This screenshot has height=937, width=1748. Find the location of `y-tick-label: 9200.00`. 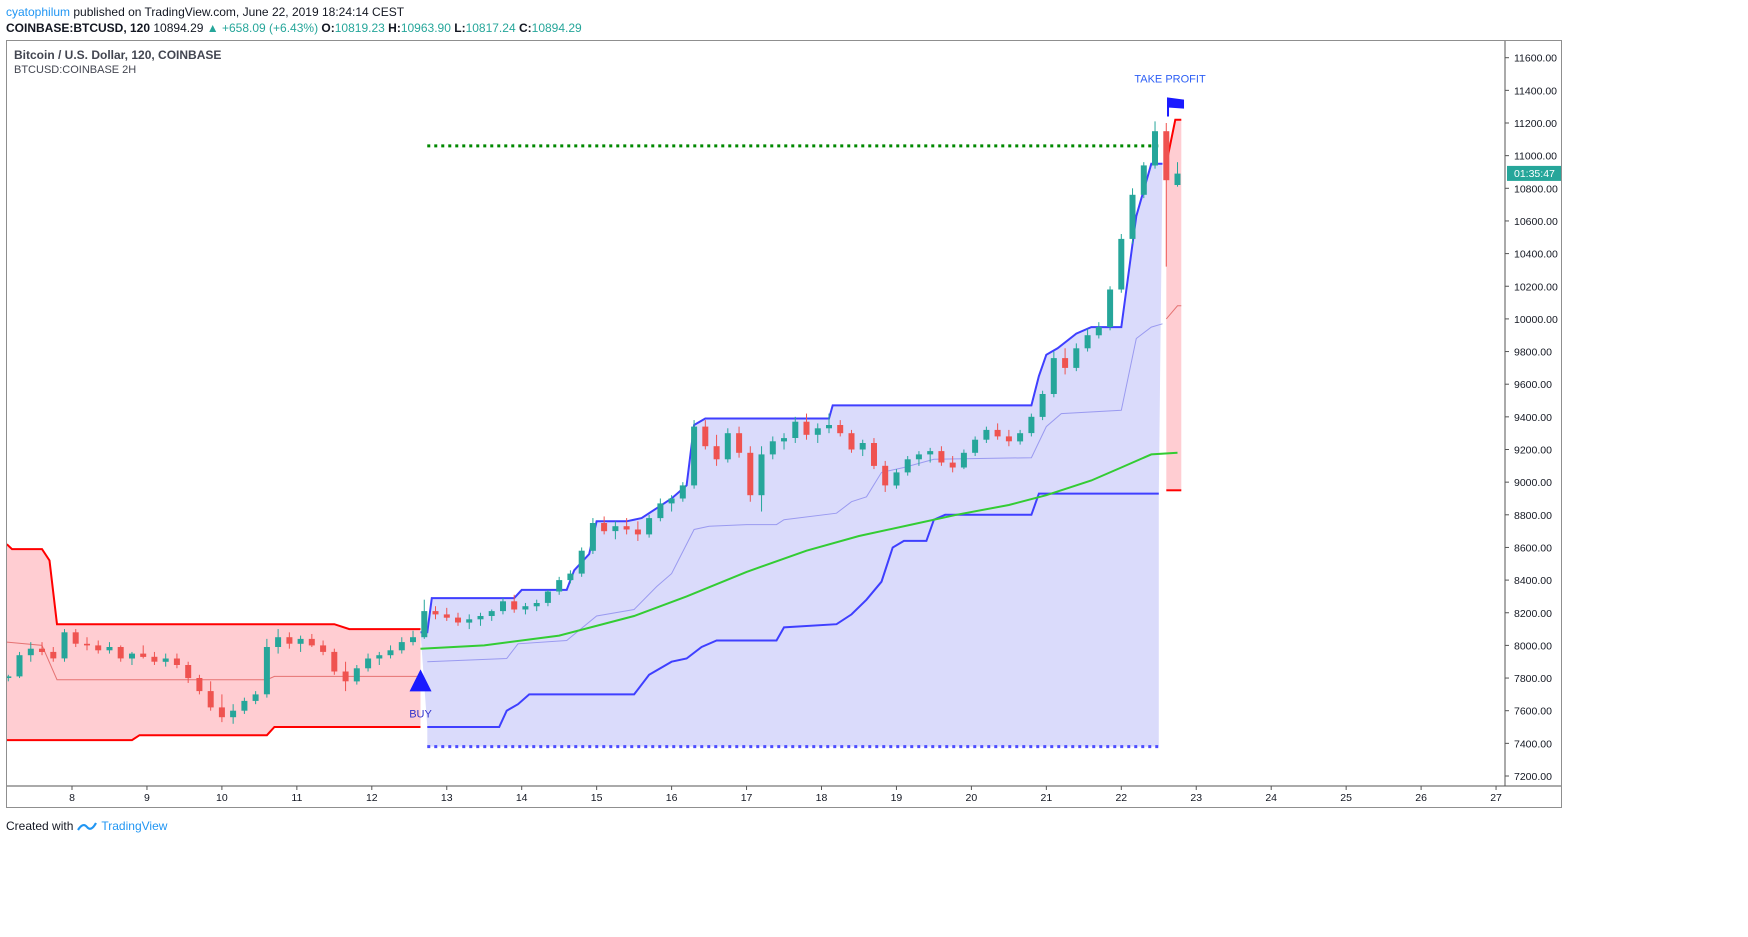

y-tick-label: 9200.00 is located at coordinates (1533, 451).